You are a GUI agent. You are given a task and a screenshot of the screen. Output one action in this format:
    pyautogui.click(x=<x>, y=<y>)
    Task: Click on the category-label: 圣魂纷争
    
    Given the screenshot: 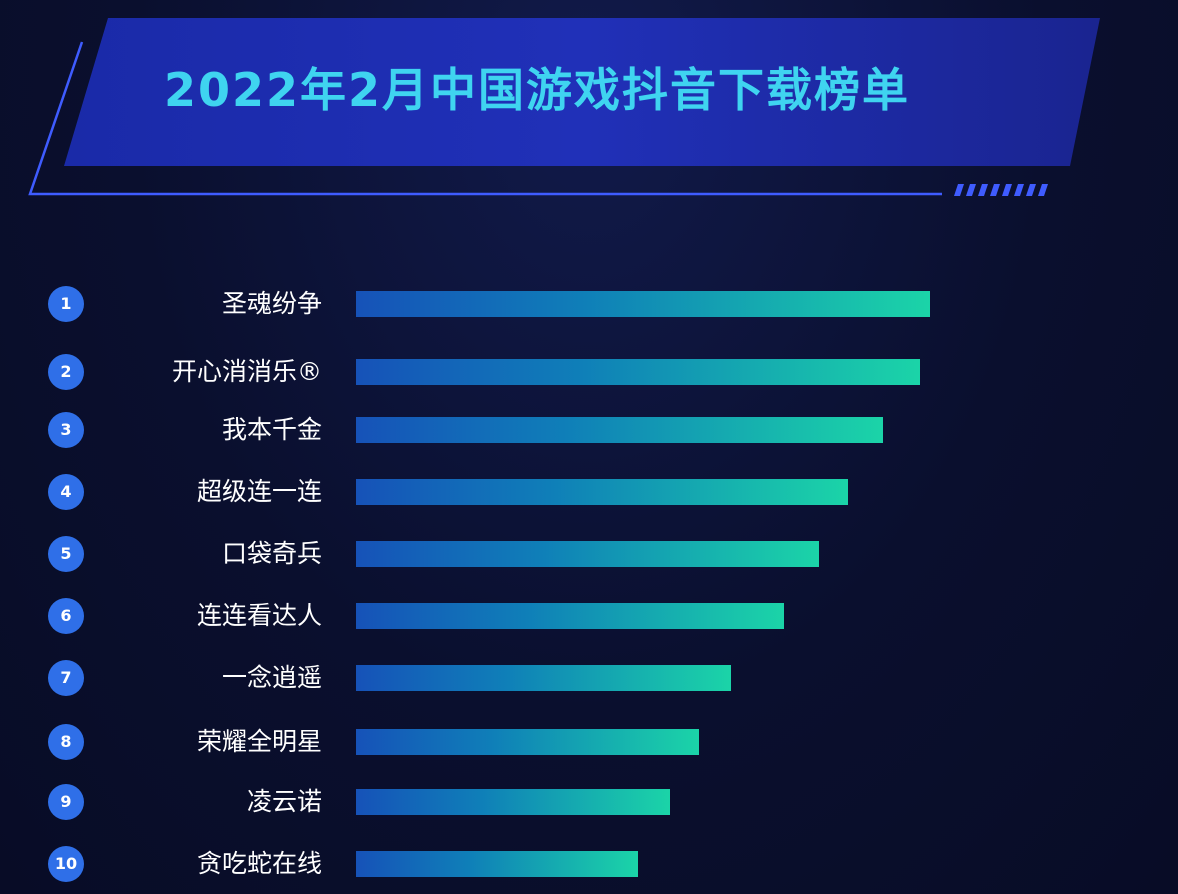 What is the action you would take?
    pyautogui.click(x=271, y=303)
    